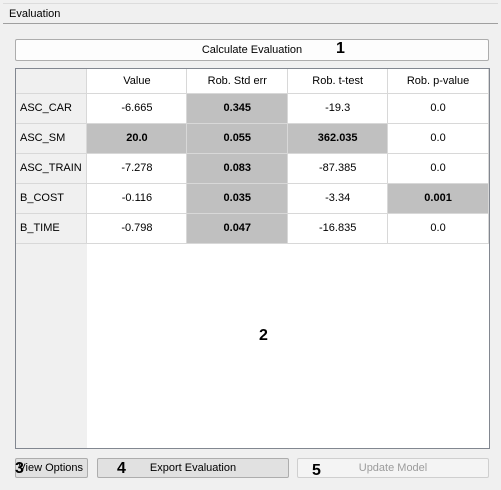 The image size is (501, 490). Describe the element at coordinates (52, 198) in the screenshot. I see `row-header-b-cost: B_COST` at that location.